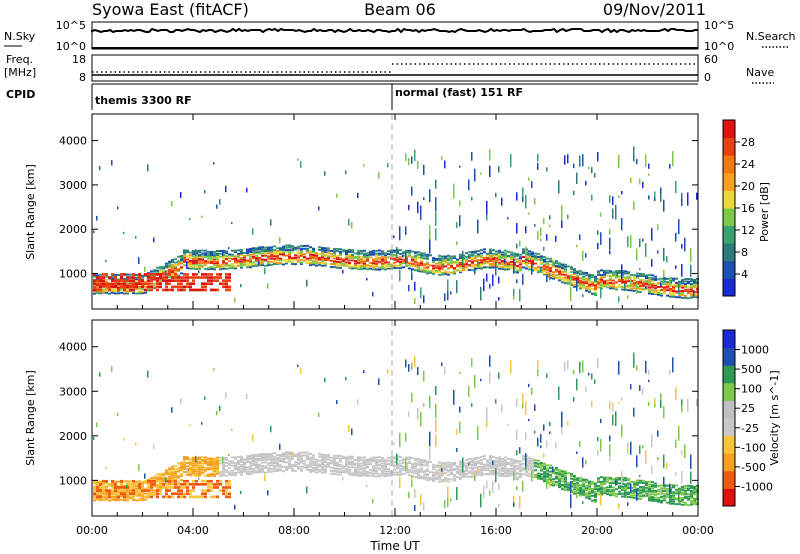 This screenshot has height=554, width=800. I want to click on x-tick-label: 04:00, so click(193, 530).